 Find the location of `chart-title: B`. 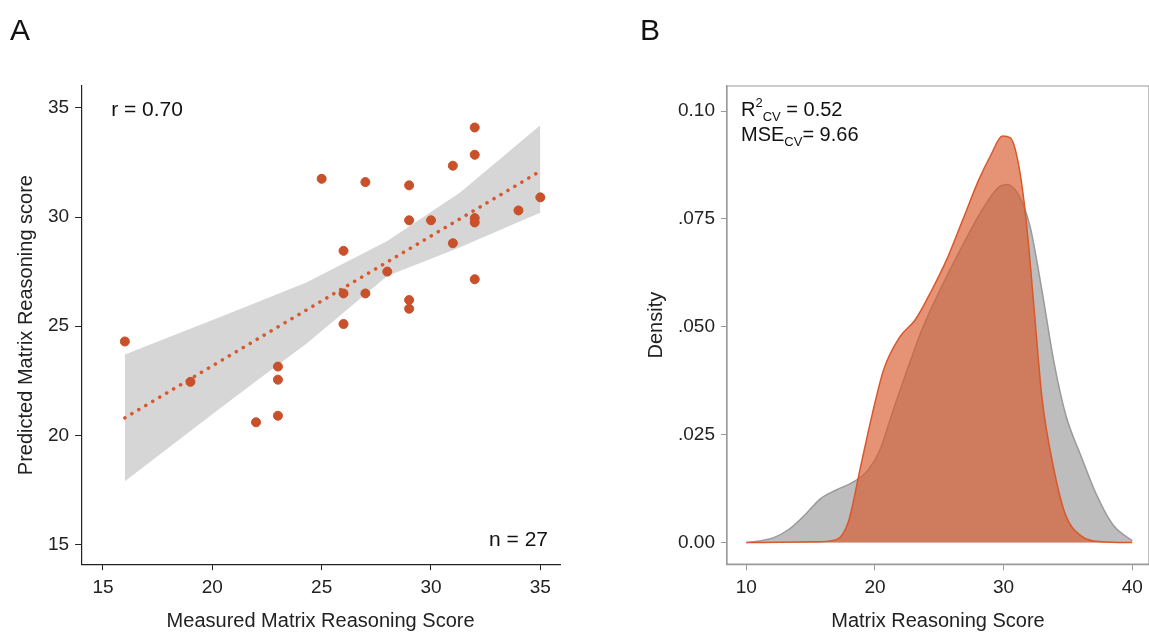

chart-title: B is located at coordinates (650, 30).